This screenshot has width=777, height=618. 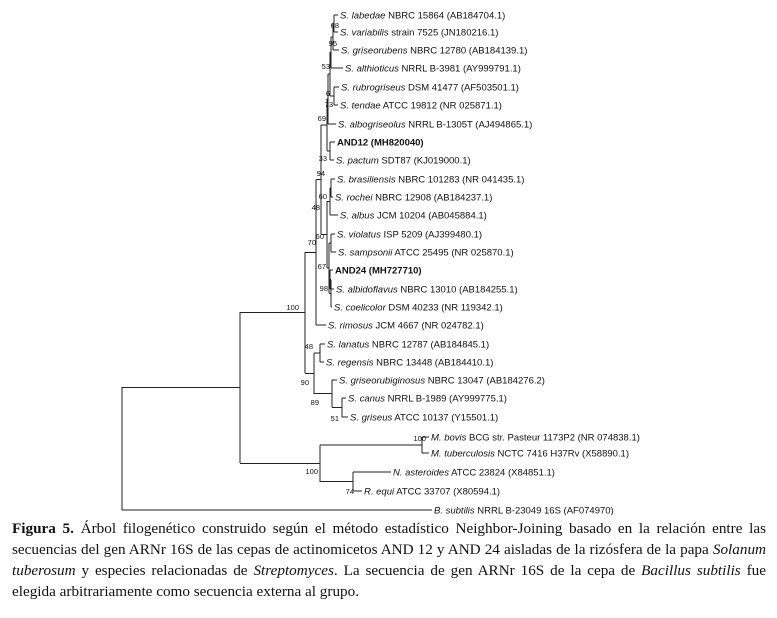 I want to click on species-name: S. griseorubiginosus, so click(x=382, y=381).